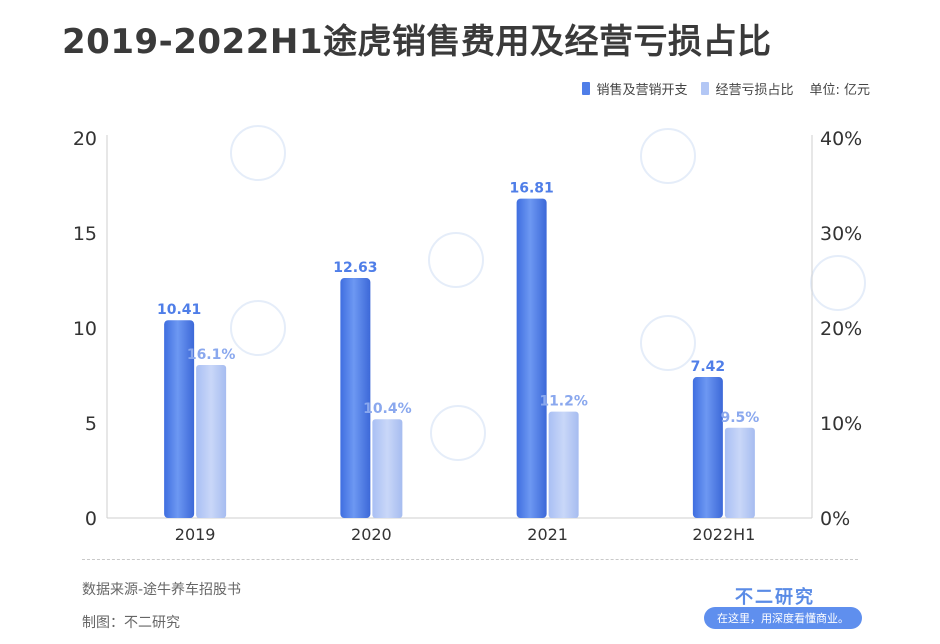 The height and width of the screenshot is (644, 940). What do you see at coordinates (91, 519) in the screenshot?
I see `y-left-tick-label: 0` at bounding box center [91, 519].